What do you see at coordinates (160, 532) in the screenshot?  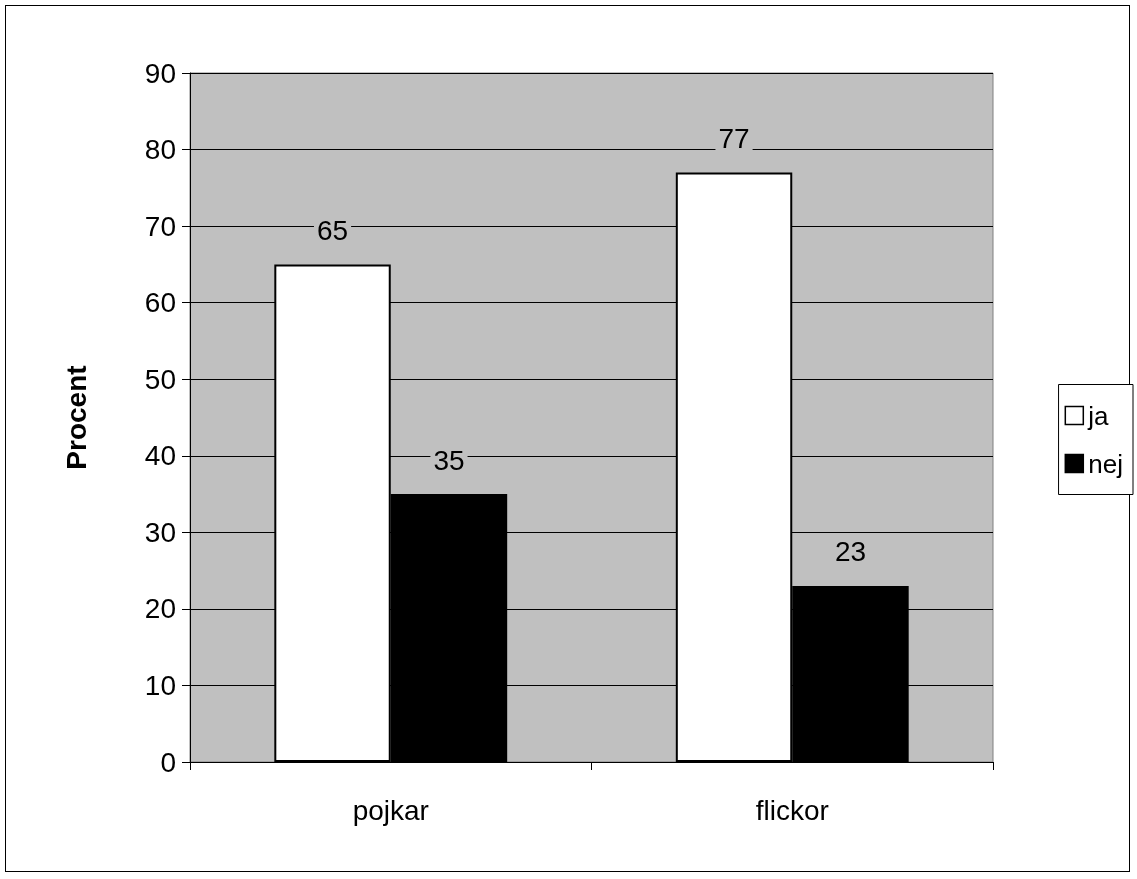 I see `y-tick-label: 30` at bounding box center [160, 532].